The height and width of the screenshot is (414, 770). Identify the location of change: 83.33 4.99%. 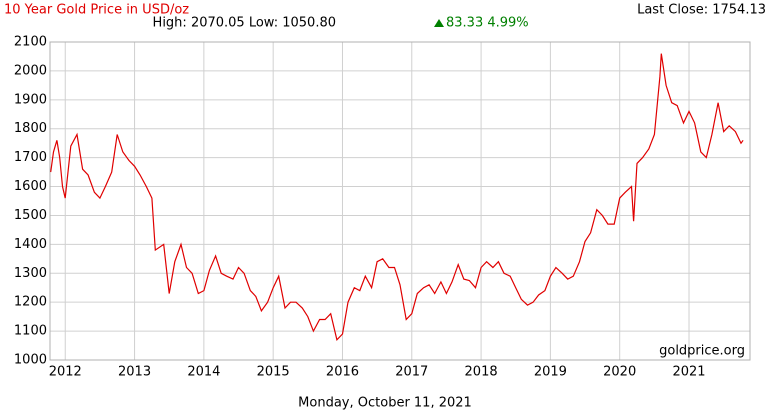
(487, 23).